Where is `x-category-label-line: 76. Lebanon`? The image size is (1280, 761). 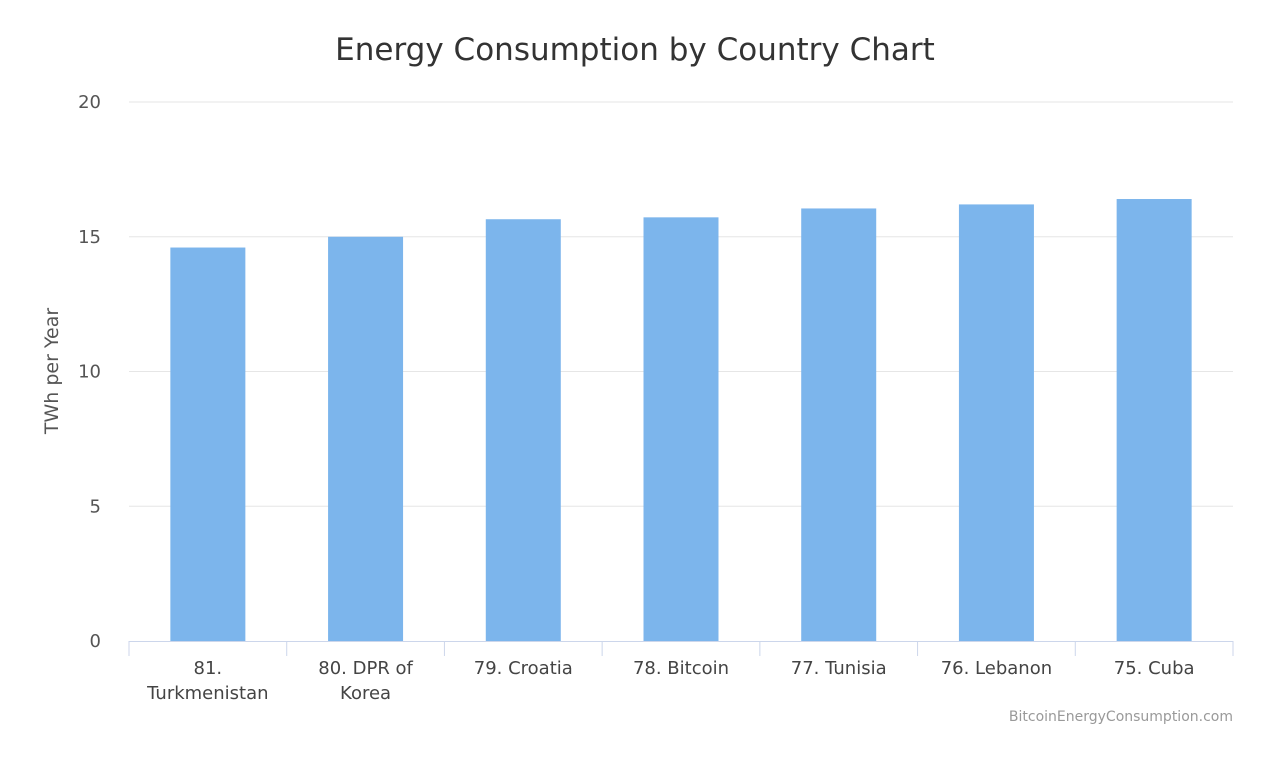
x-category-label-line: 76. Lebanon is located at coordinates (996, 668).